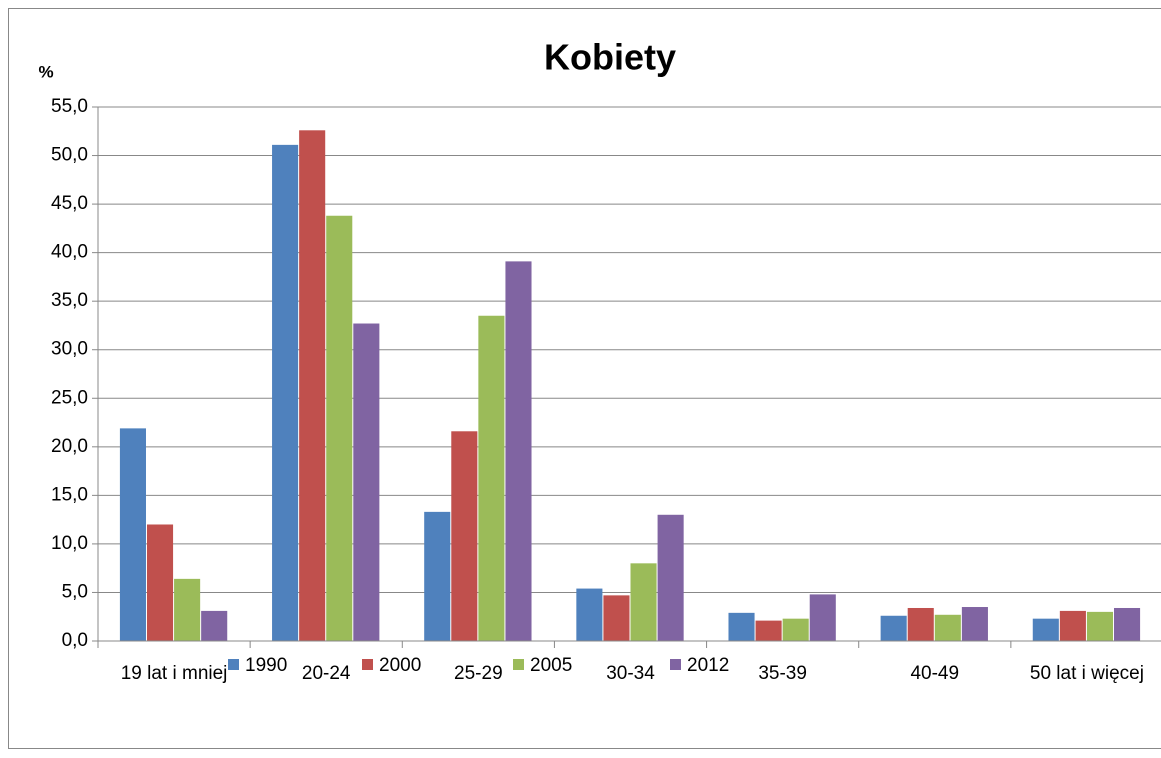  Describe the element at coordinates (551, 665) in the screenshot. I see `legend-label: 2005` at that location.